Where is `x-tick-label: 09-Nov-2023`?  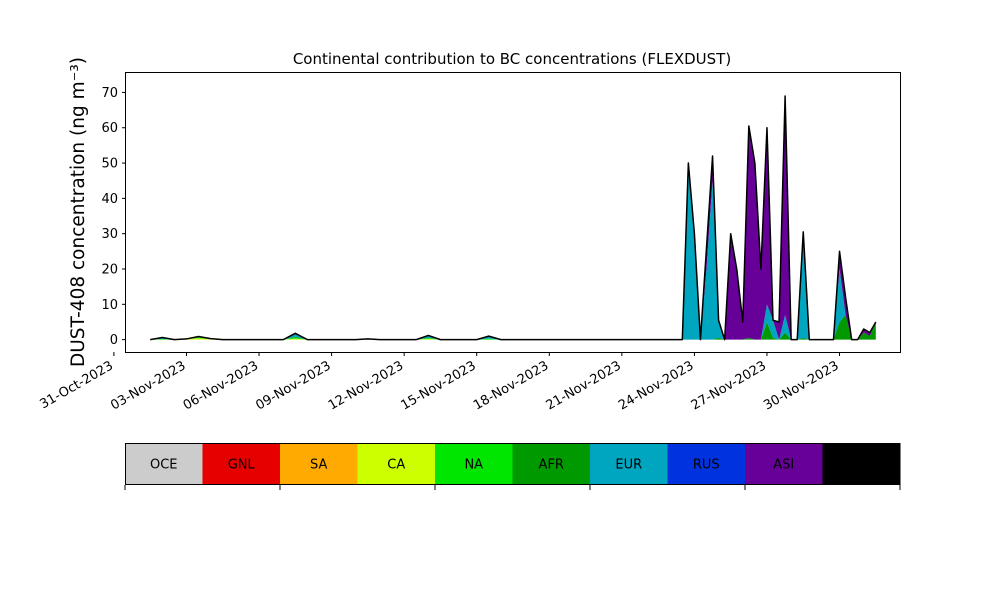
x-tick-label: 09-Nov-2023 is located at coordinates (293, 385).